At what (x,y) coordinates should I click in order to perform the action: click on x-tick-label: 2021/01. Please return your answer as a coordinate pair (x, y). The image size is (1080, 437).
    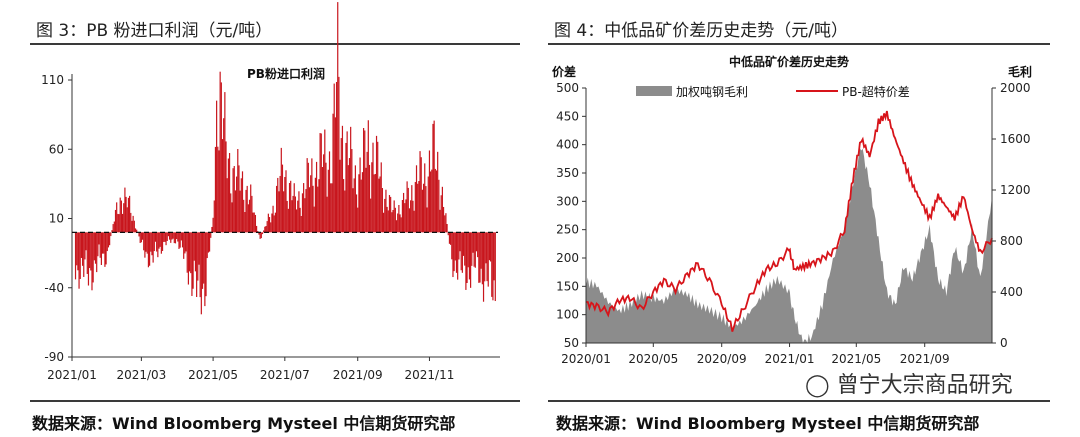
    Looking at the image, I should click on (790, 359).